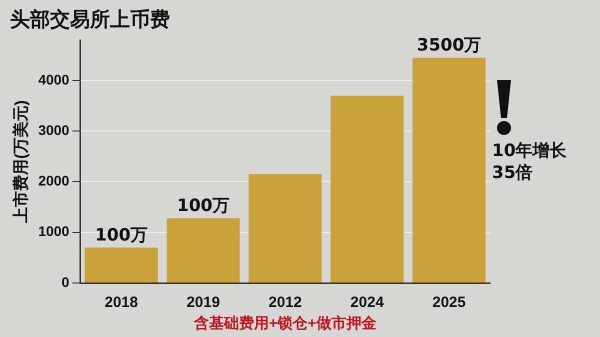 This screenshot has width=600, height=337. What do you see at coordinates (367, 303) in the screenshot?
I see `x-tick-label: 2024` at bounding box center [367, 303].